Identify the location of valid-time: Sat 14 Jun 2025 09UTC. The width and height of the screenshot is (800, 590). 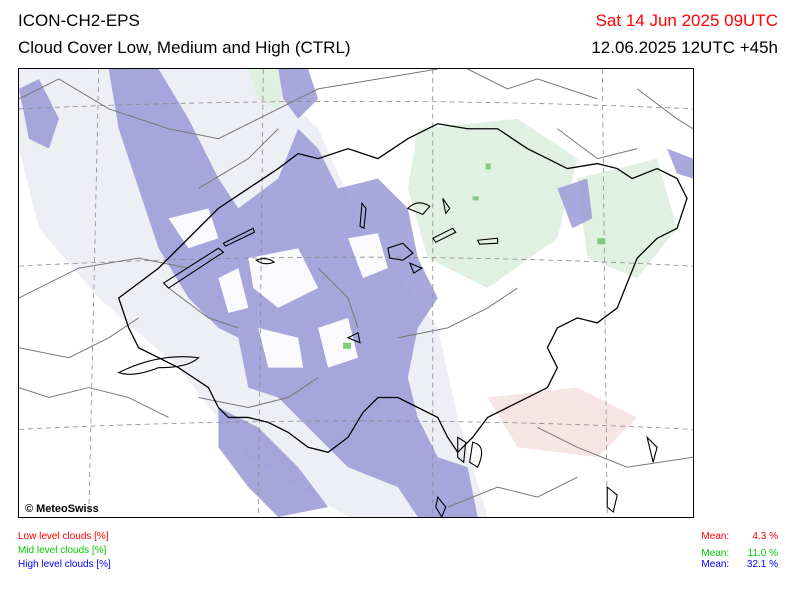
(686, 20).